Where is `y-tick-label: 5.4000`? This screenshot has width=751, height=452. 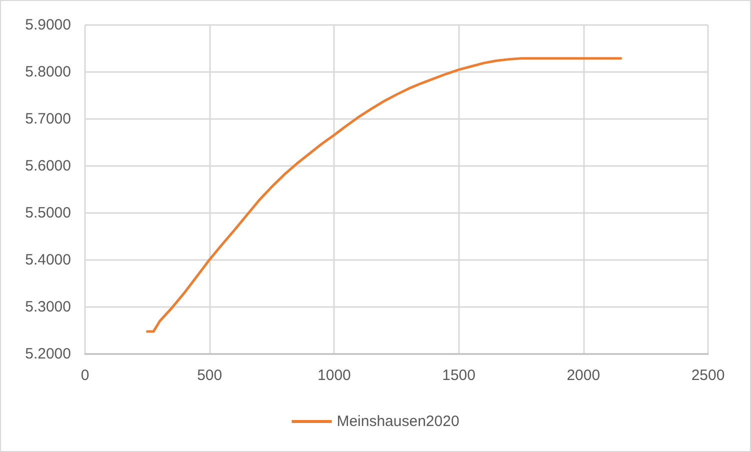
y-tick-label: 5.4000 is located at coordinates (48, 260).